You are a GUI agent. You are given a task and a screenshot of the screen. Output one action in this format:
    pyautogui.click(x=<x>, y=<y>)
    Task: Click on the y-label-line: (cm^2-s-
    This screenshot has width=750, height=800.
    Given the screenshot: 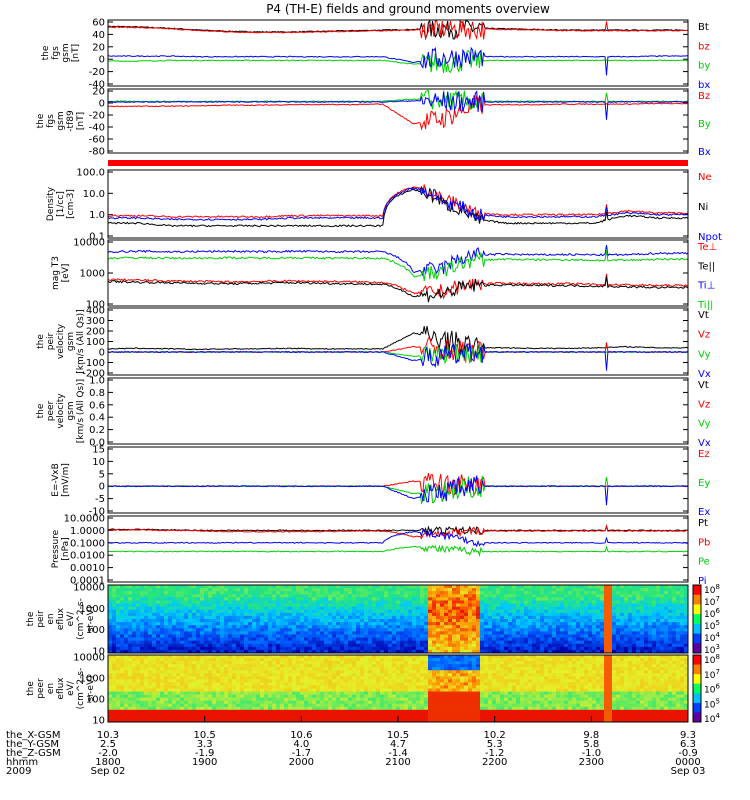 What is the action you would take?
    pyautogui.click(x=81, y=689)
    